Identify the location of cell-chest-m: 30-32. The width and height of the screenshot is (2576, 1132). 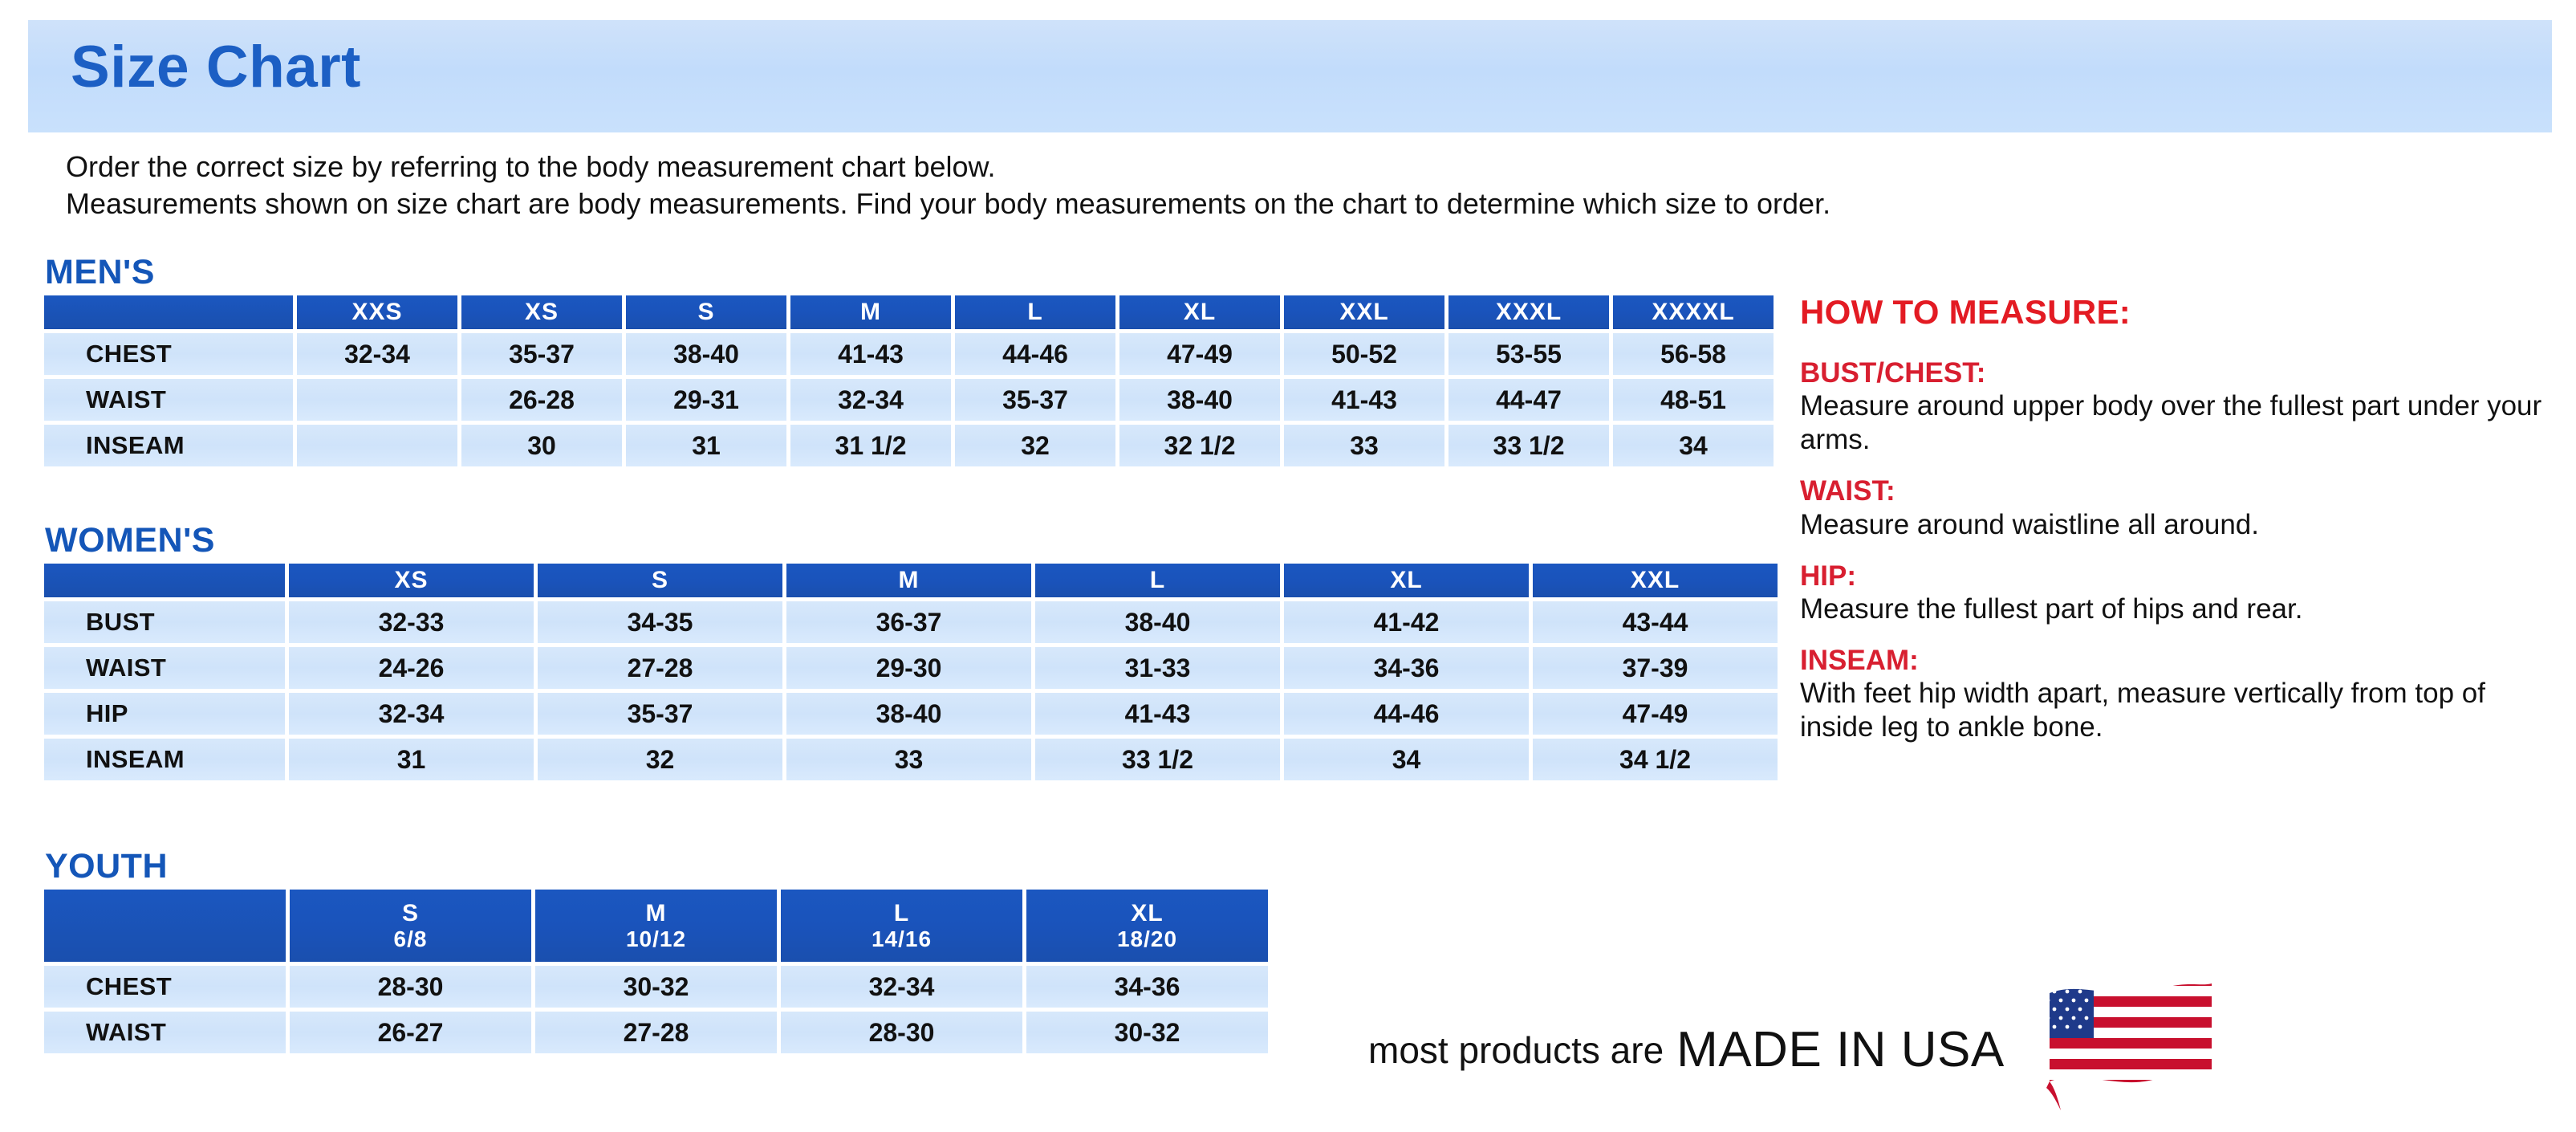
(656, 987).